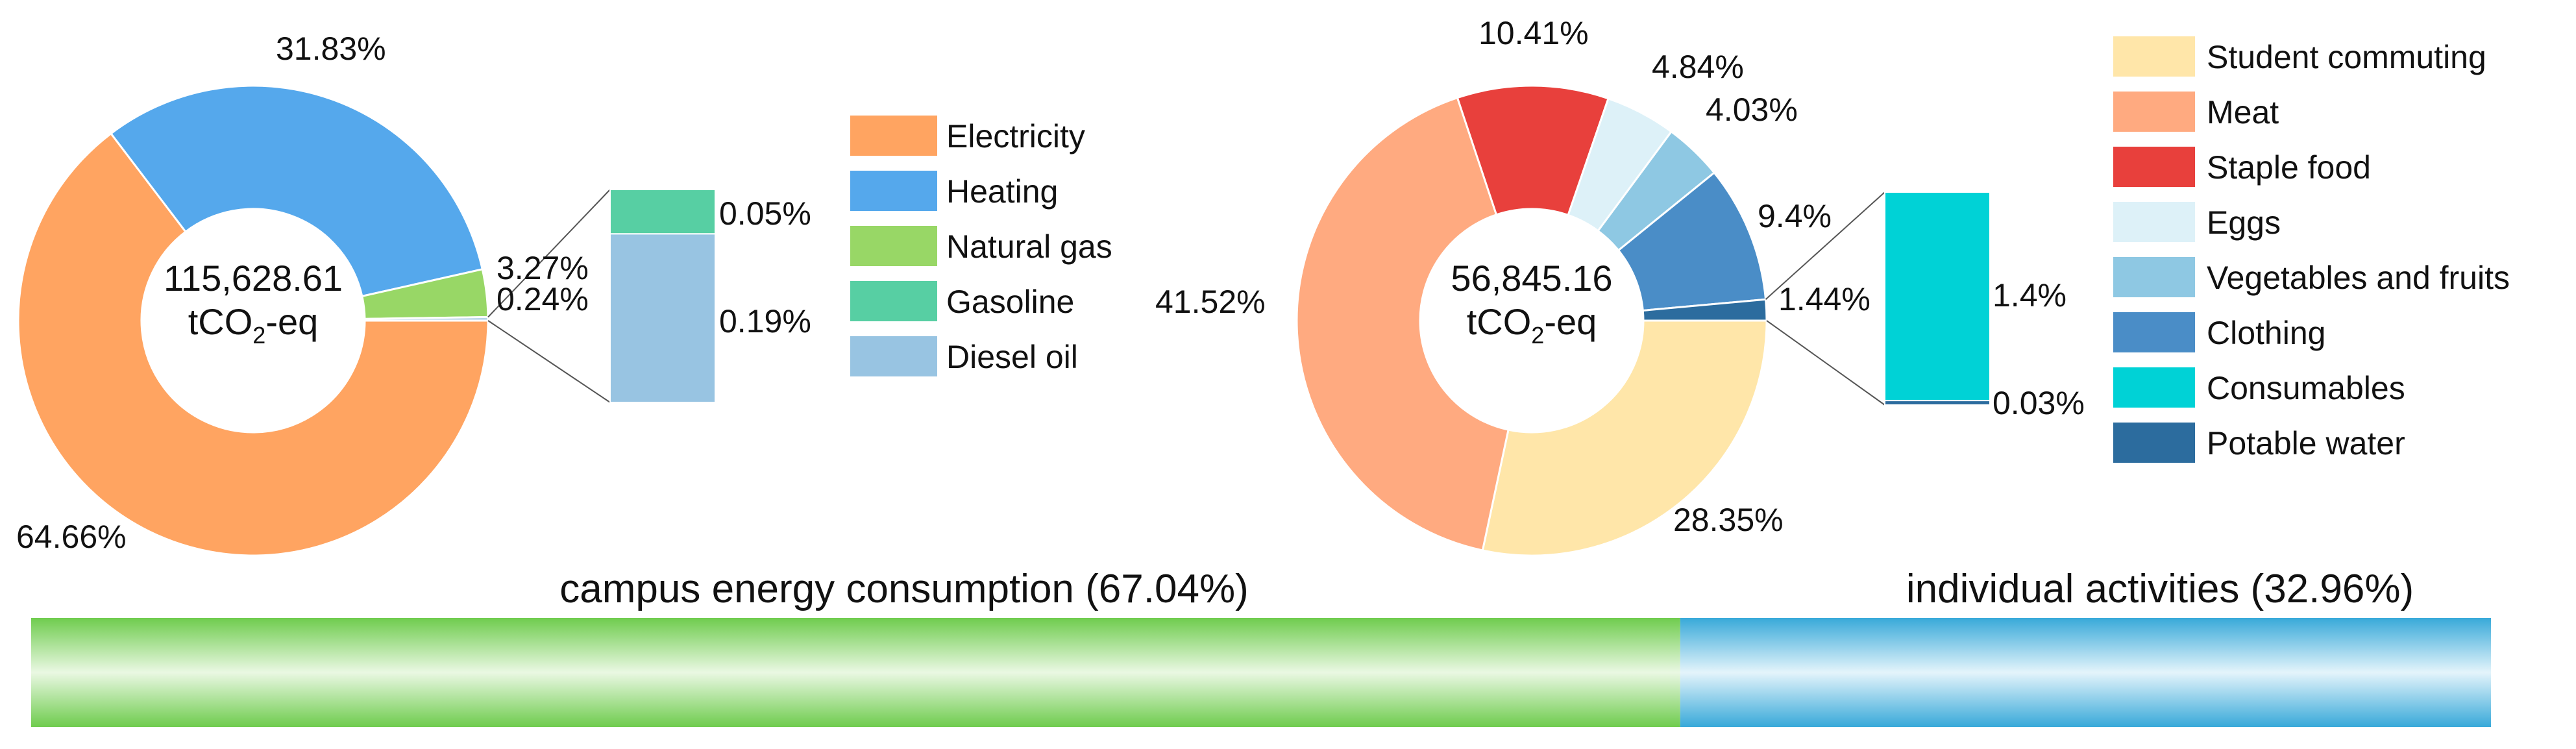 Image resolution: width=2576 pixels, height=749 pixels. Describe the element at coordinates (2154, 222) in the screenshot. I see `legend-swatch-eggs` at that location.